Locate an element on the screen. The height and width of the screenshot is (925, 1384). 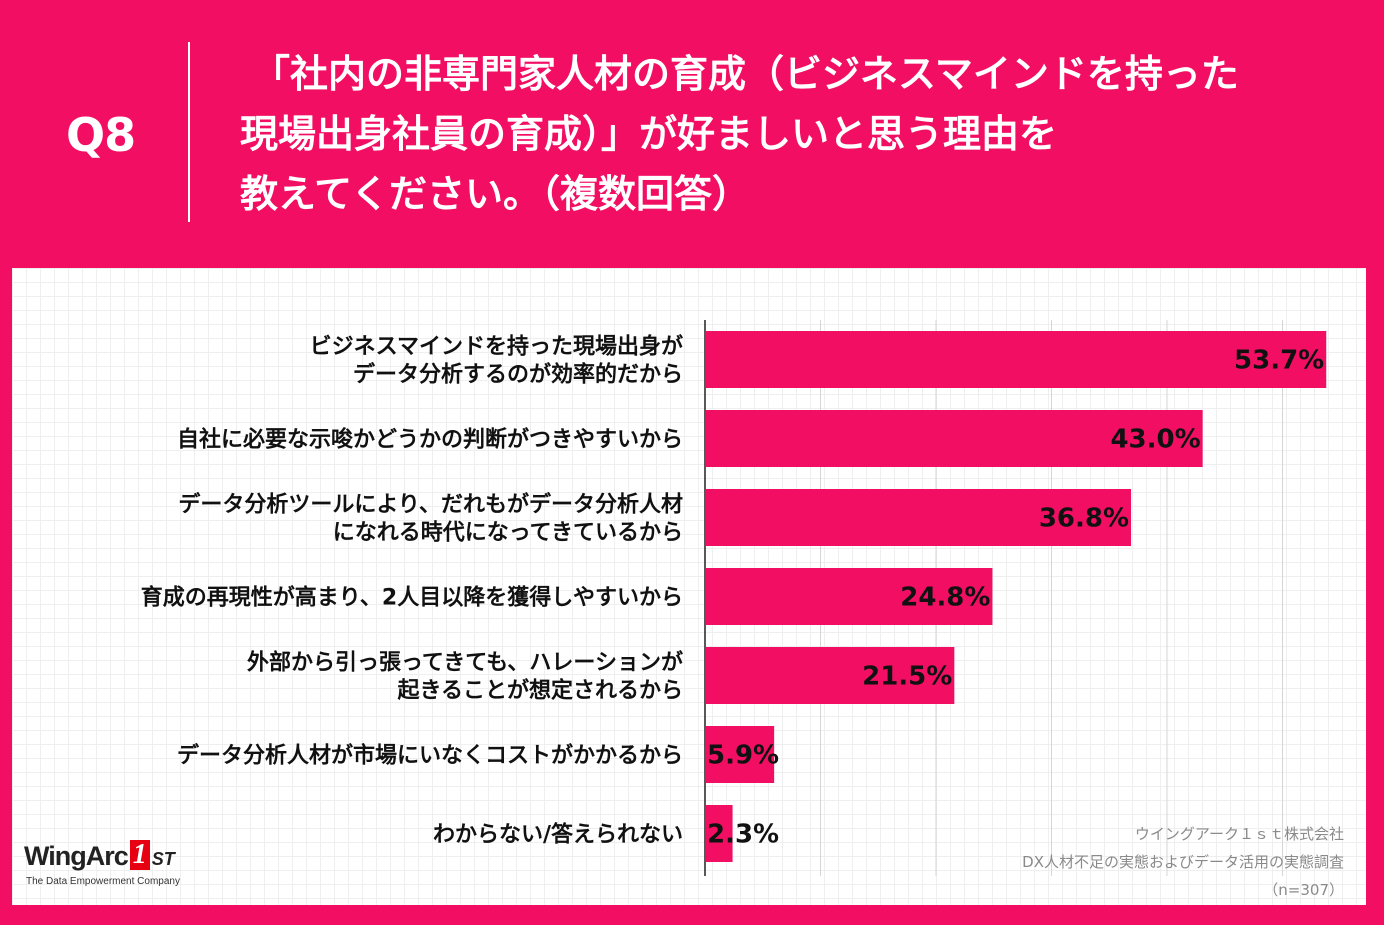
category-label: わからない/答えられない is located at coordinates (558, 835).